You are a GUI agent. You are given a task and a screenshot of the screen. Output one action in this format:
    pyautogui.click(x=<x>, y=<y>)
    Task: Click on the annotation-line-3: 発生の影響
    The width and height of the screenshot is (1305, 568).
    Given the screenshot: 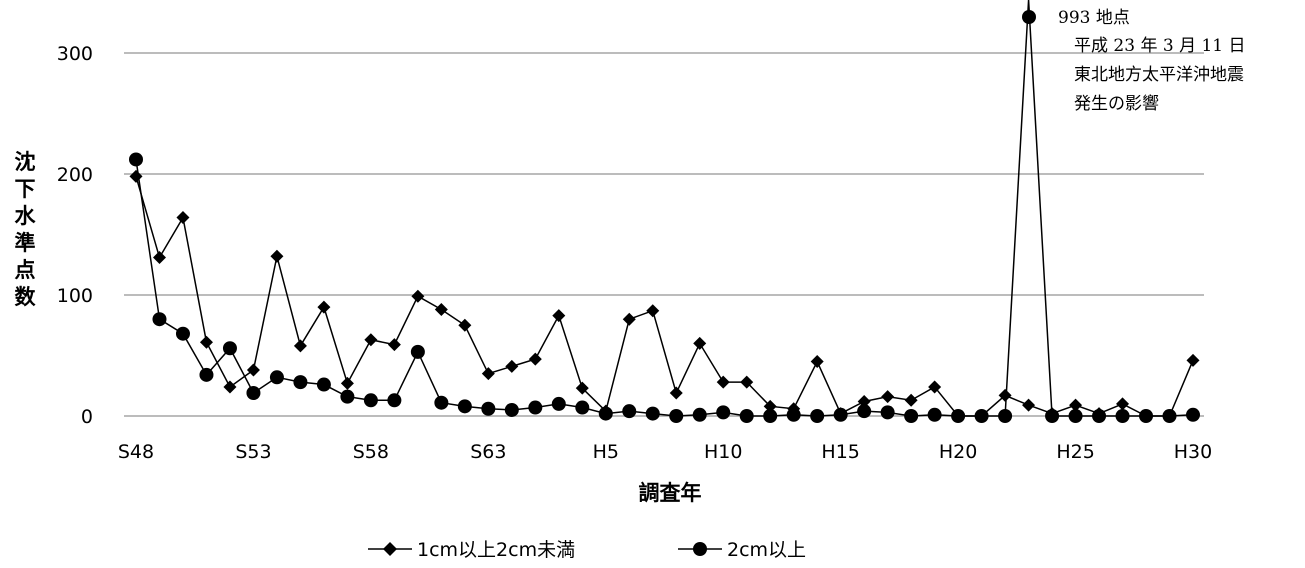 What is the action you would take?
    pyautogui.click(x=1116, y=104)
    